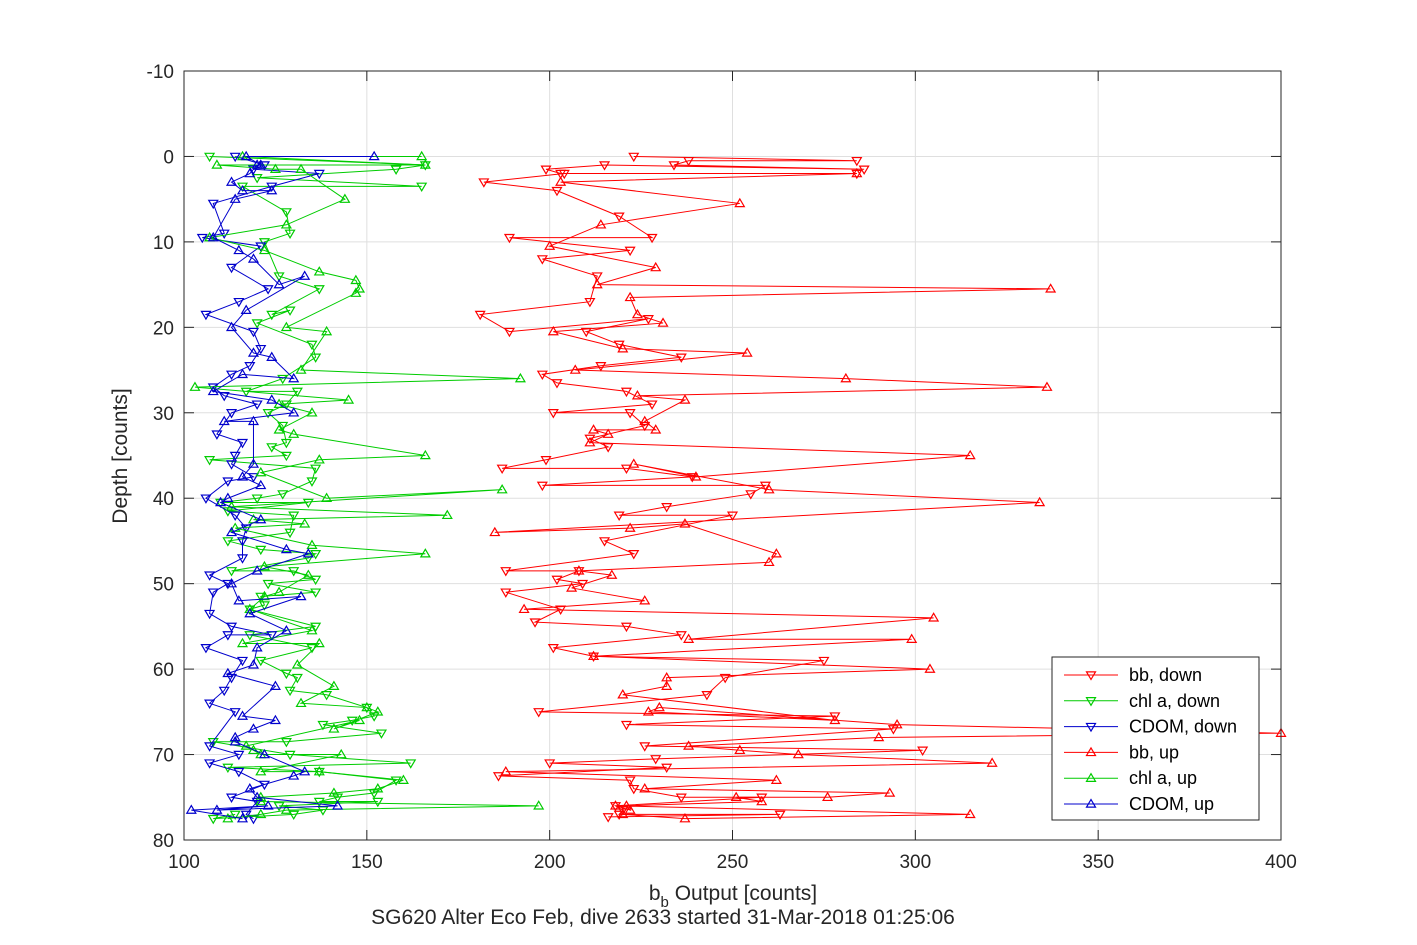 The width and height of the screenshot is (1417, 945). What do you see at coordinates (163, 756) in the screenshot?
I see `y-tick-label: 70` at bounding box center [163, 756].